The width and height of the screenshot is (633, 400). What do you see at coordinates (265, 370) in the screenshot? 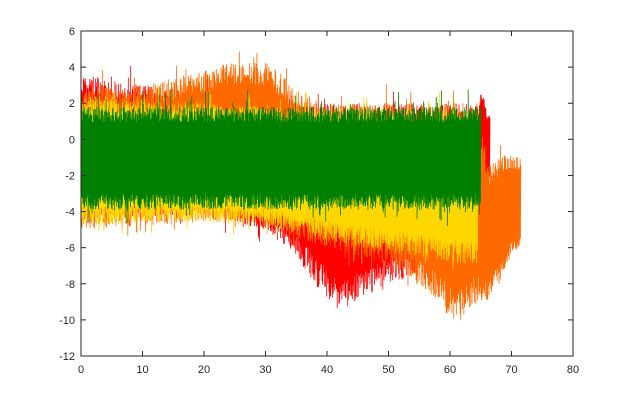
I see `x-tick-label: 30` at bounding box center [265, 370].